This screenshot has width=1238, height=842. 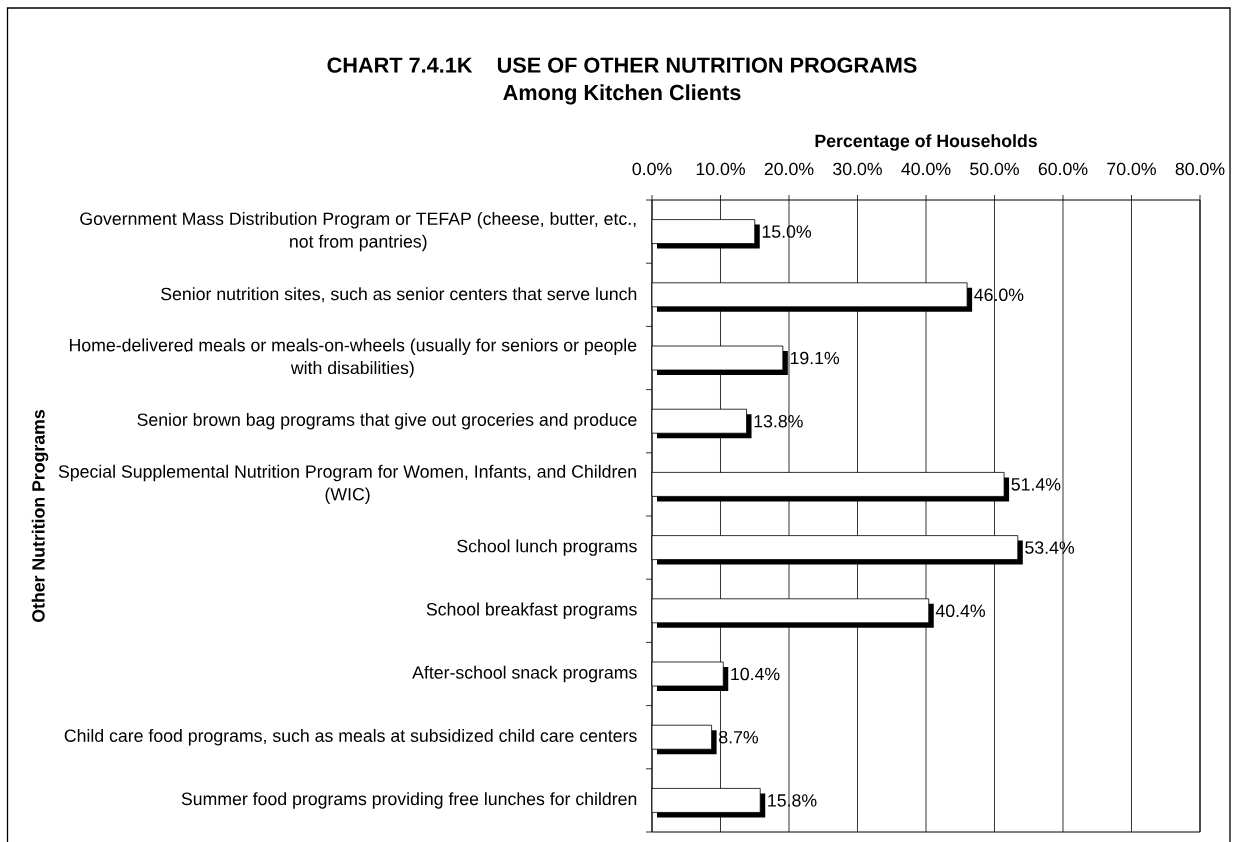 I want to click on data-label: 51.4%, so click(x=1036, y=484).